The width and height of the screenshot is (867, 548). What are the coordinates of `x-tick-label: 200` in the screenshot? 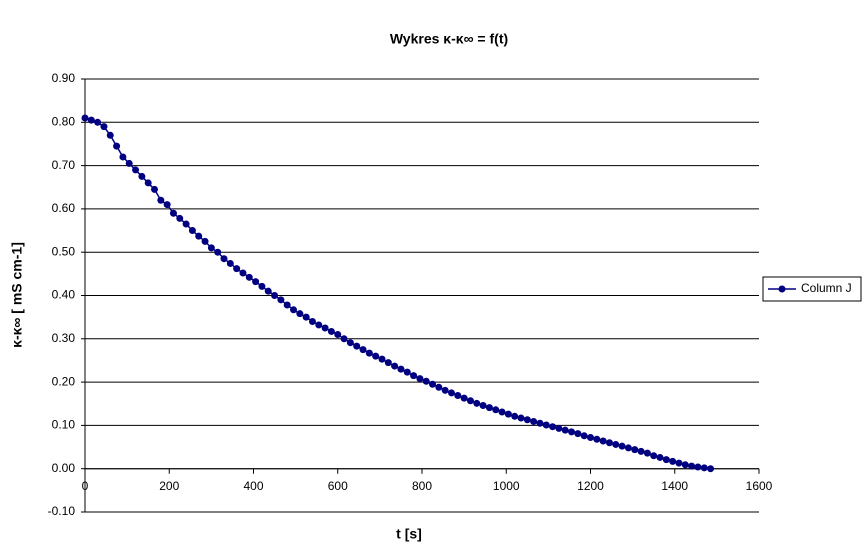 It's located at (169, 486).